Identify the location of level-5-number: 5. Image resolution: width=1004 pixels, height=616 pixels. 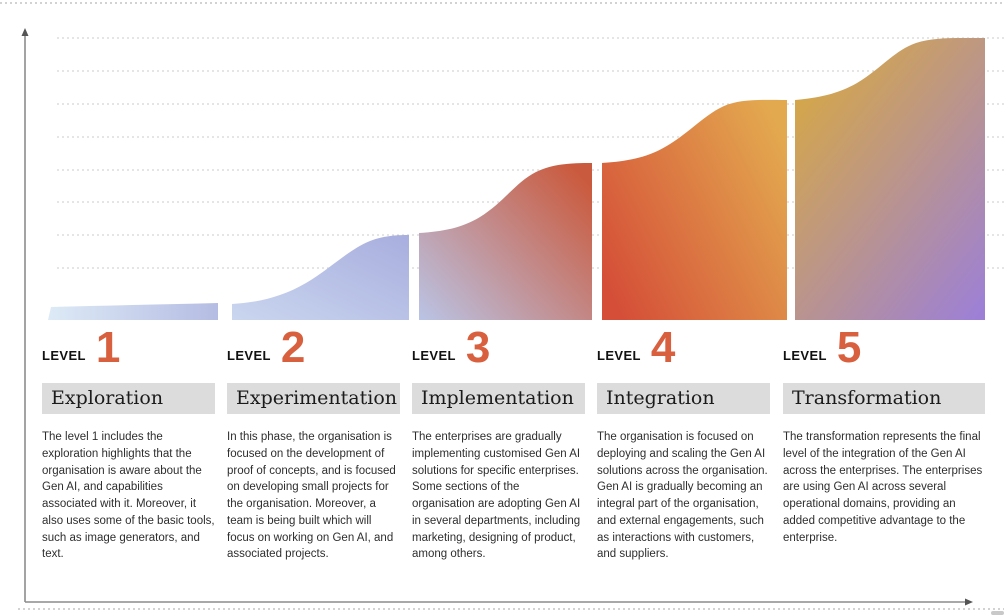
(849, 347).